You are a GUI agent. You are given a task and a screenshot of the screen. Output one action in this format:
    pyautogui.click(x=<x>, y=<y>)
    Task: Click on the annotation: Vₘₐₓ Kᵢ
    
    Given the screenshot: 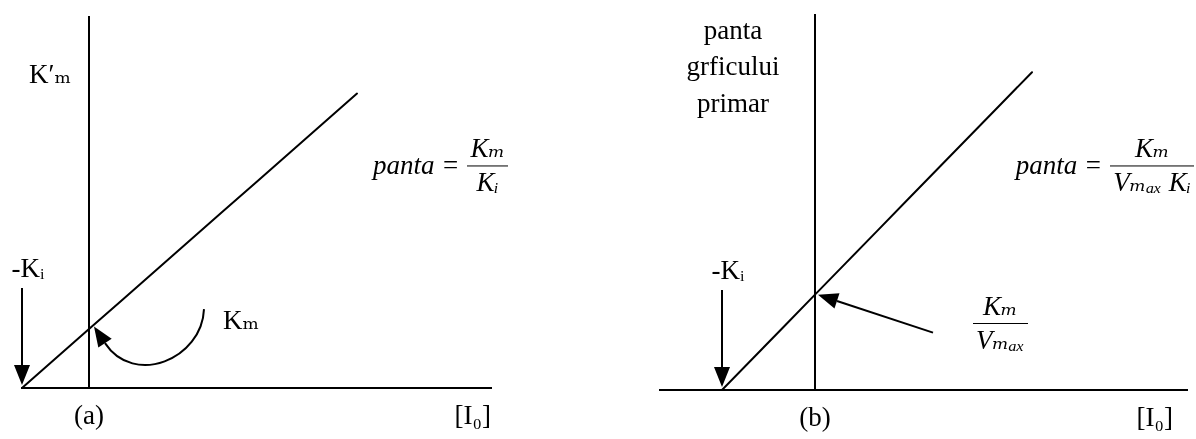 What is the action you would take?
    pyautogui.click(x=1152, y=182)
    